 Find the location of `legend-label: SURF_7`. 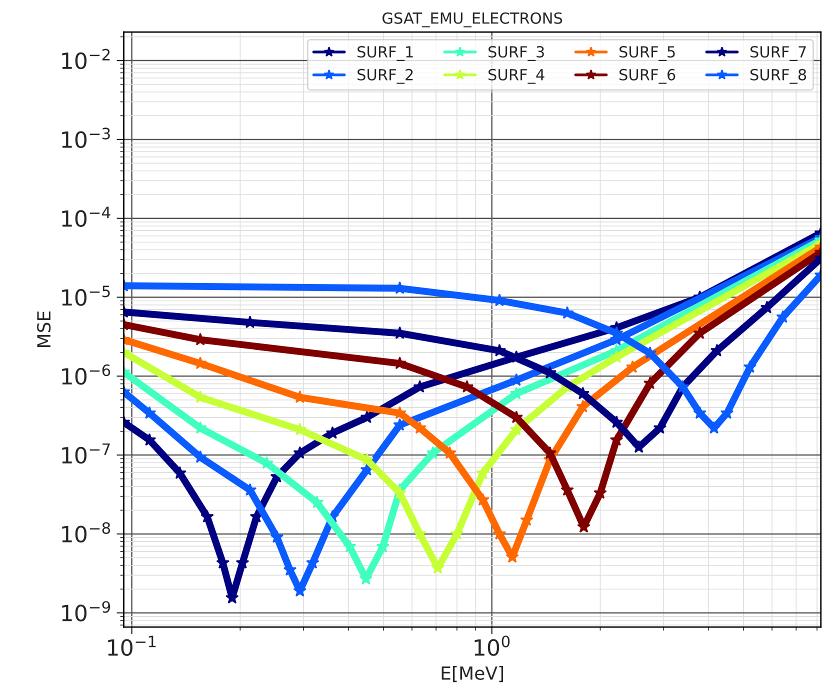

legend-label: SURF_7 is located at coordinates (778, 53).